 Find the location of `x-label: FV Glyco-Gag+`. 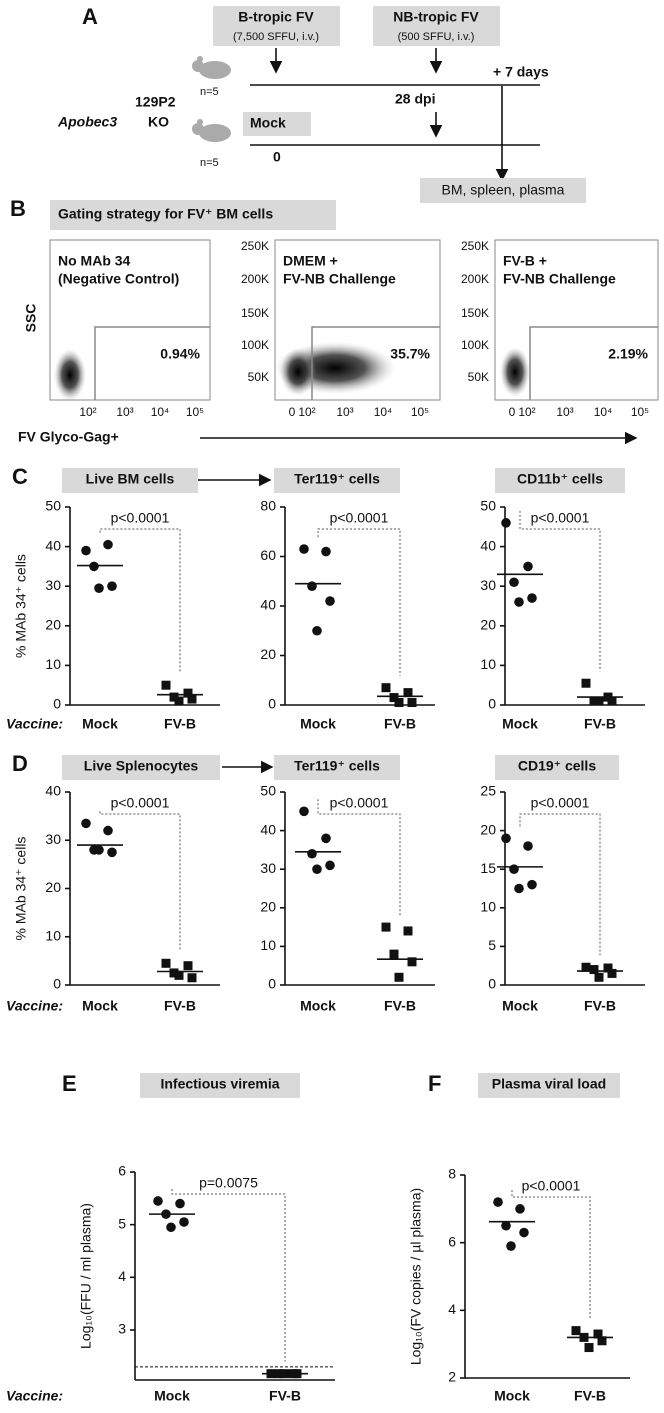

x-label: FV Glyco-Gag+ is located at coordinates (68, 437).